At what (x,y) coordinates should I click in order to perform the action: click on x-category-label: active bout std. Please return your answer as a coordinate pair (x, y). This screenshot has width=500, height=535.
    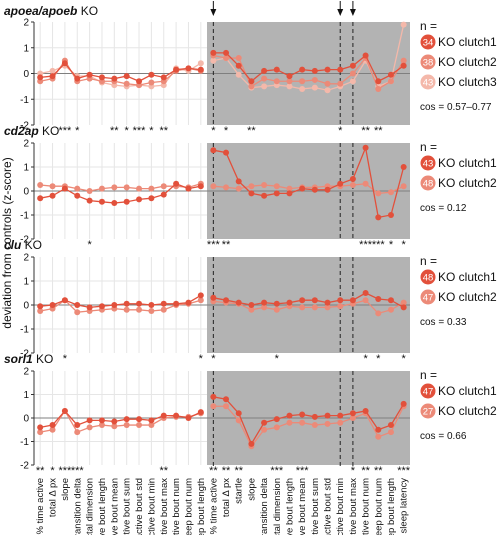
    Looking at the image, I should click on (328, 506).